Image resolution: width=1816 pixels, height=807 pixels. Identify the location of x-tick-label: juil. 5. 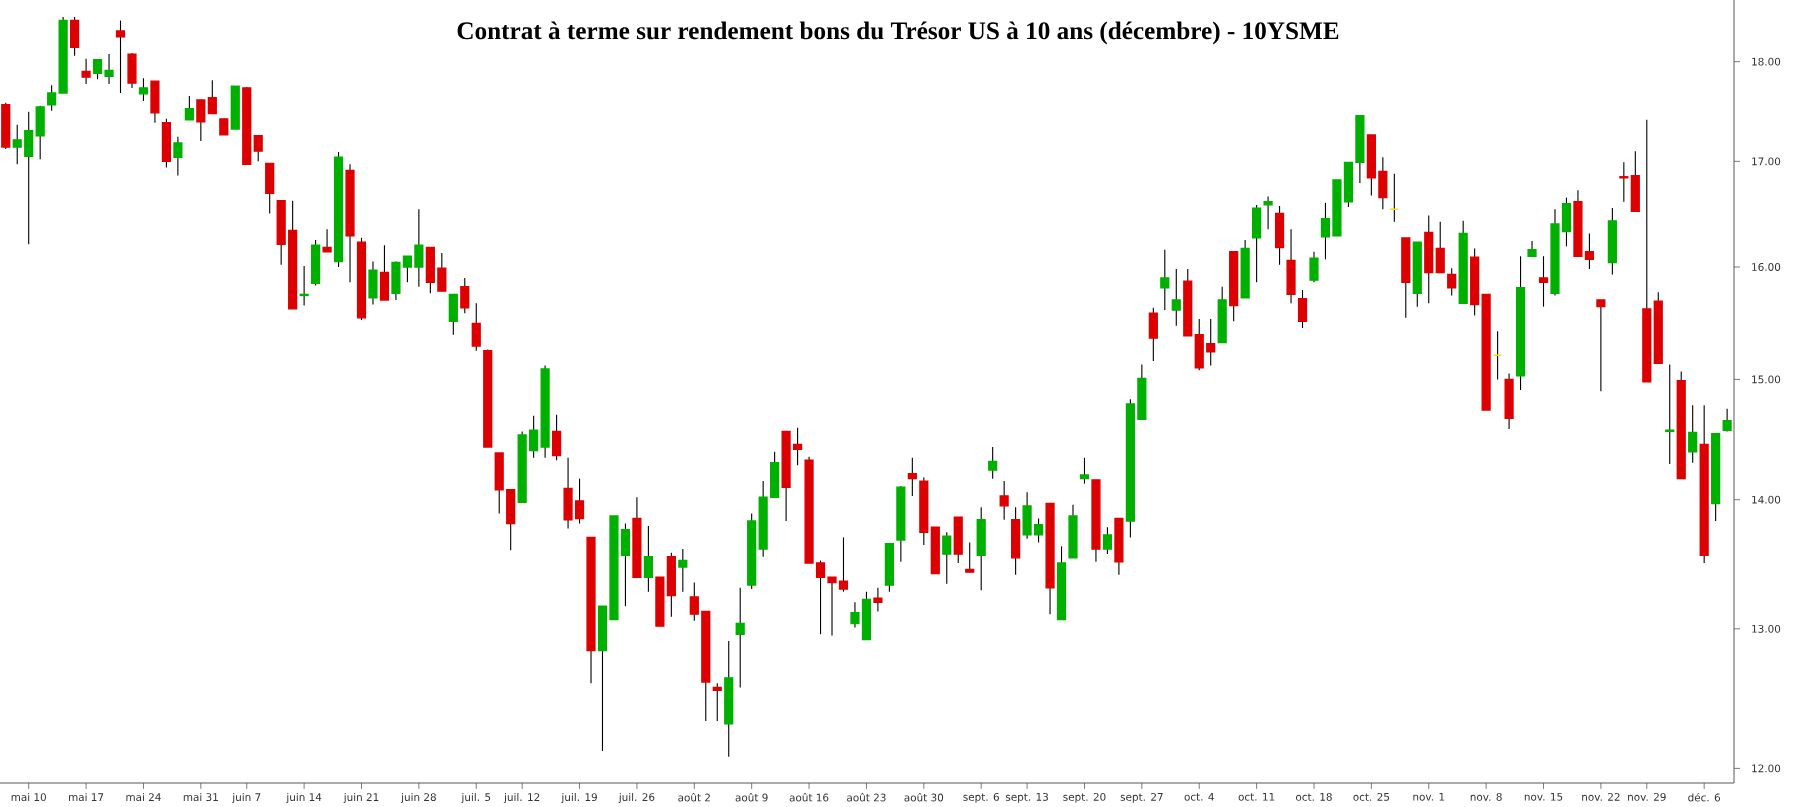
(476, 798).